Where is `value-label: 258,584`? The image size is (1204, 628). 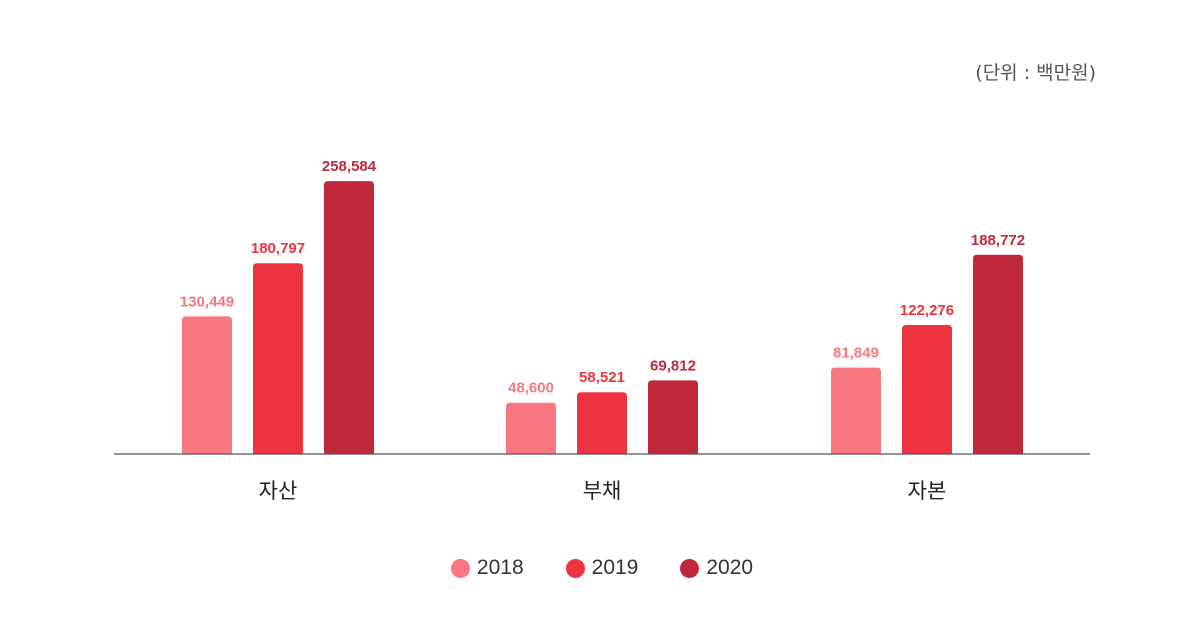
value-label: 258,584 is located at coordinates (349, 166).